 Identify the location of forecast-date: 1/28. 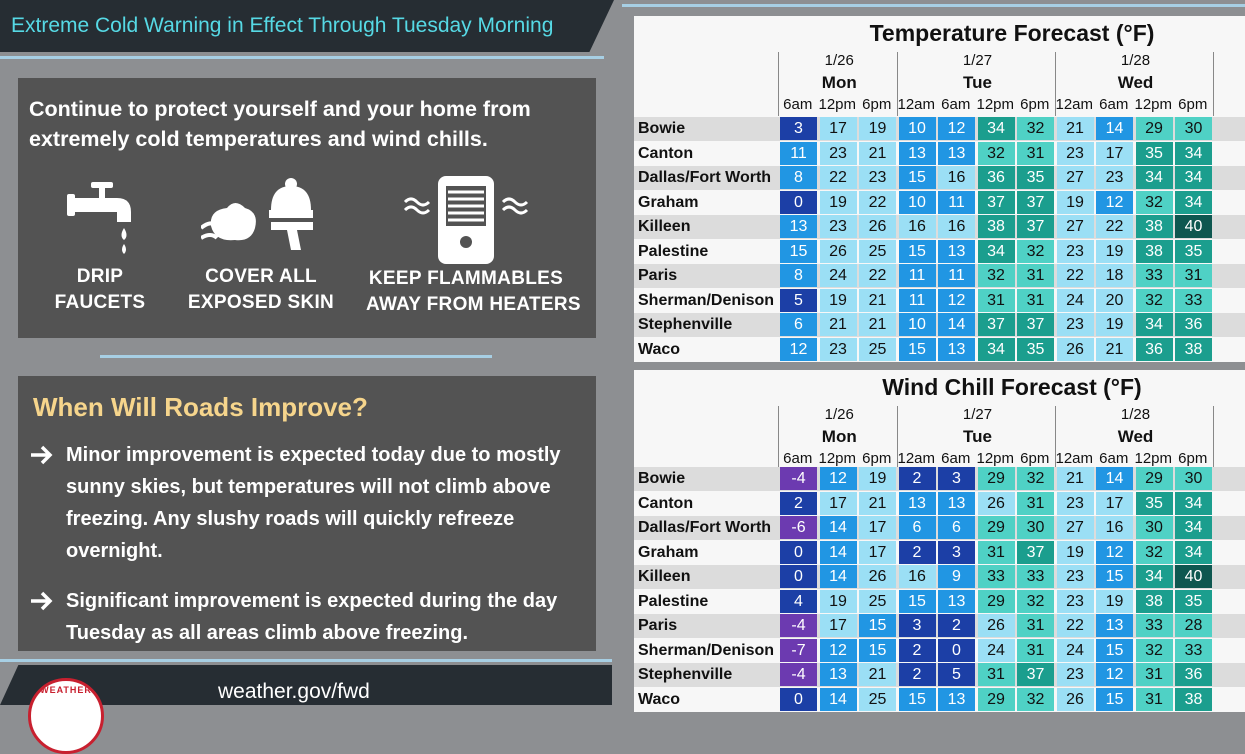
(1135, 60).